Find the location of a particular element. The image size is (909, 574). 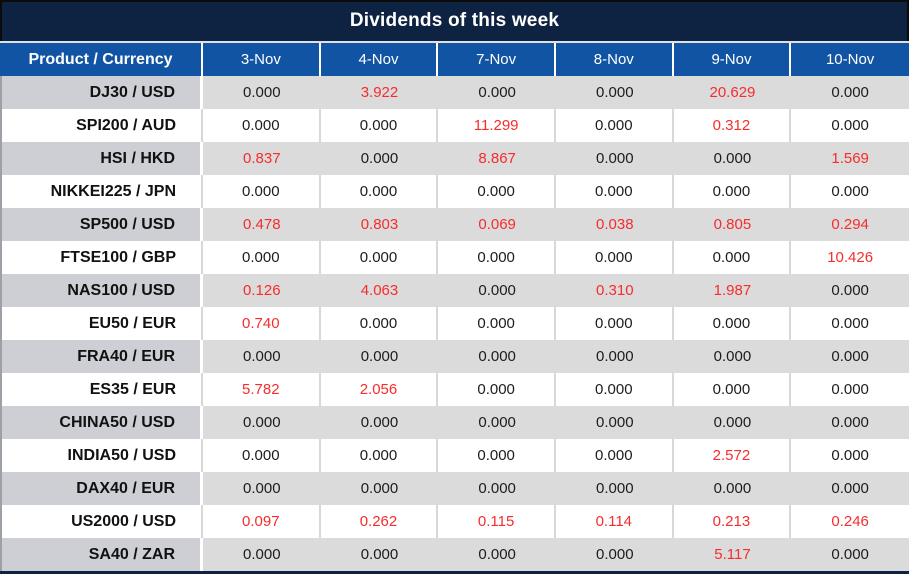

product-currency-header: Product / Currency is located at coordinates (101, 59).